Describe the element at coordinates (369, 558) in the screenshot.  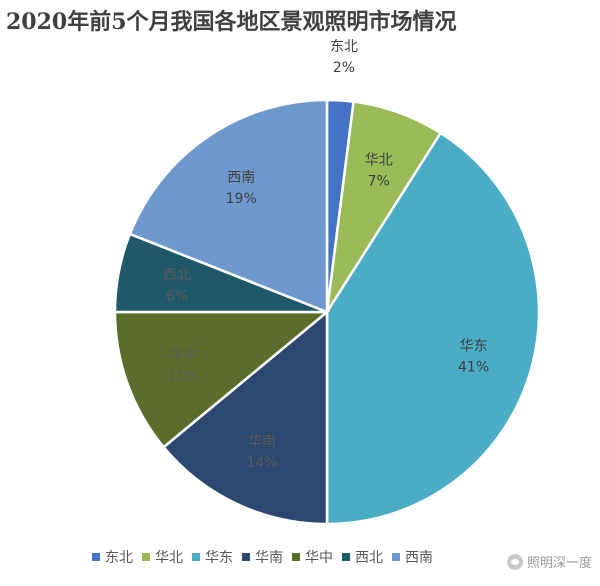
I see `legend-label-5: 西北` at that location.